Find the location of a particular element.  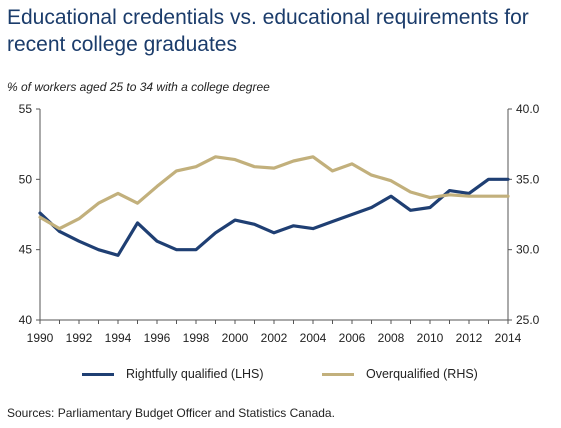

right-axis-tick-label: 40.0 is located at coordinates (528, 109).